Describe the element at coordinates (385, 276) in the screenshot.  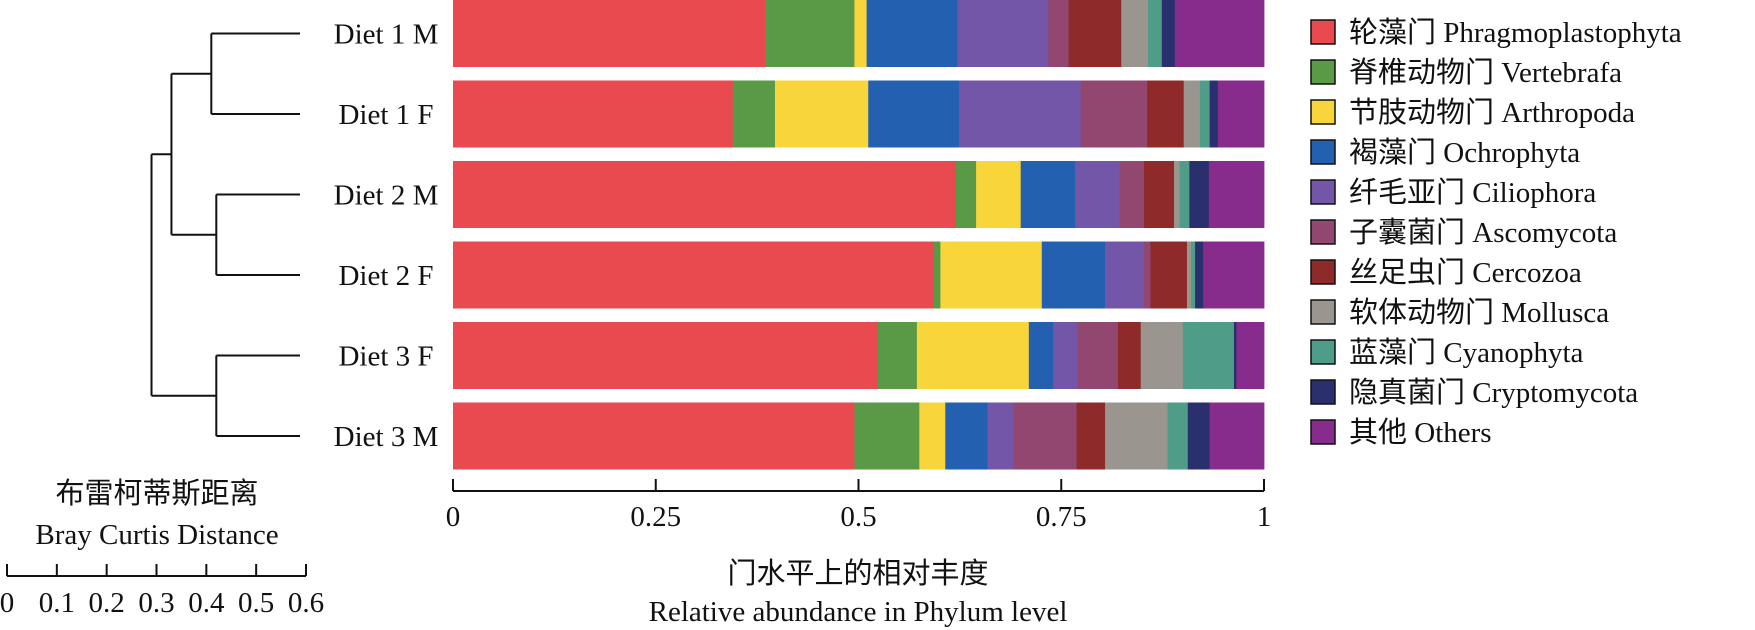
I see `row-label-diet-2-f: Diet 2 F` at that location.